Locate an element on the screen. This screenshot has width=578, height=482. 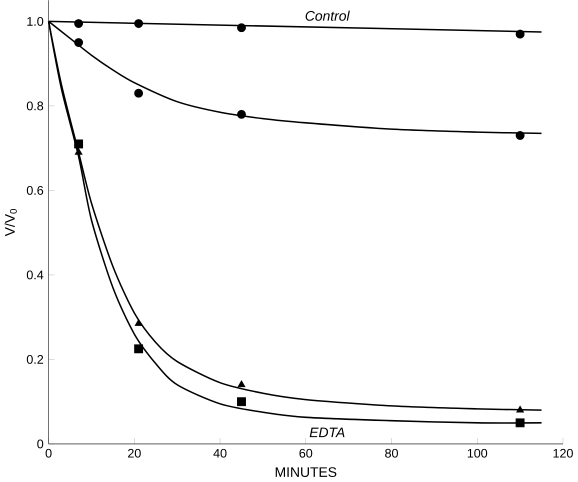
y-tick-label: 0.4 is located at coordinates (35, 275).